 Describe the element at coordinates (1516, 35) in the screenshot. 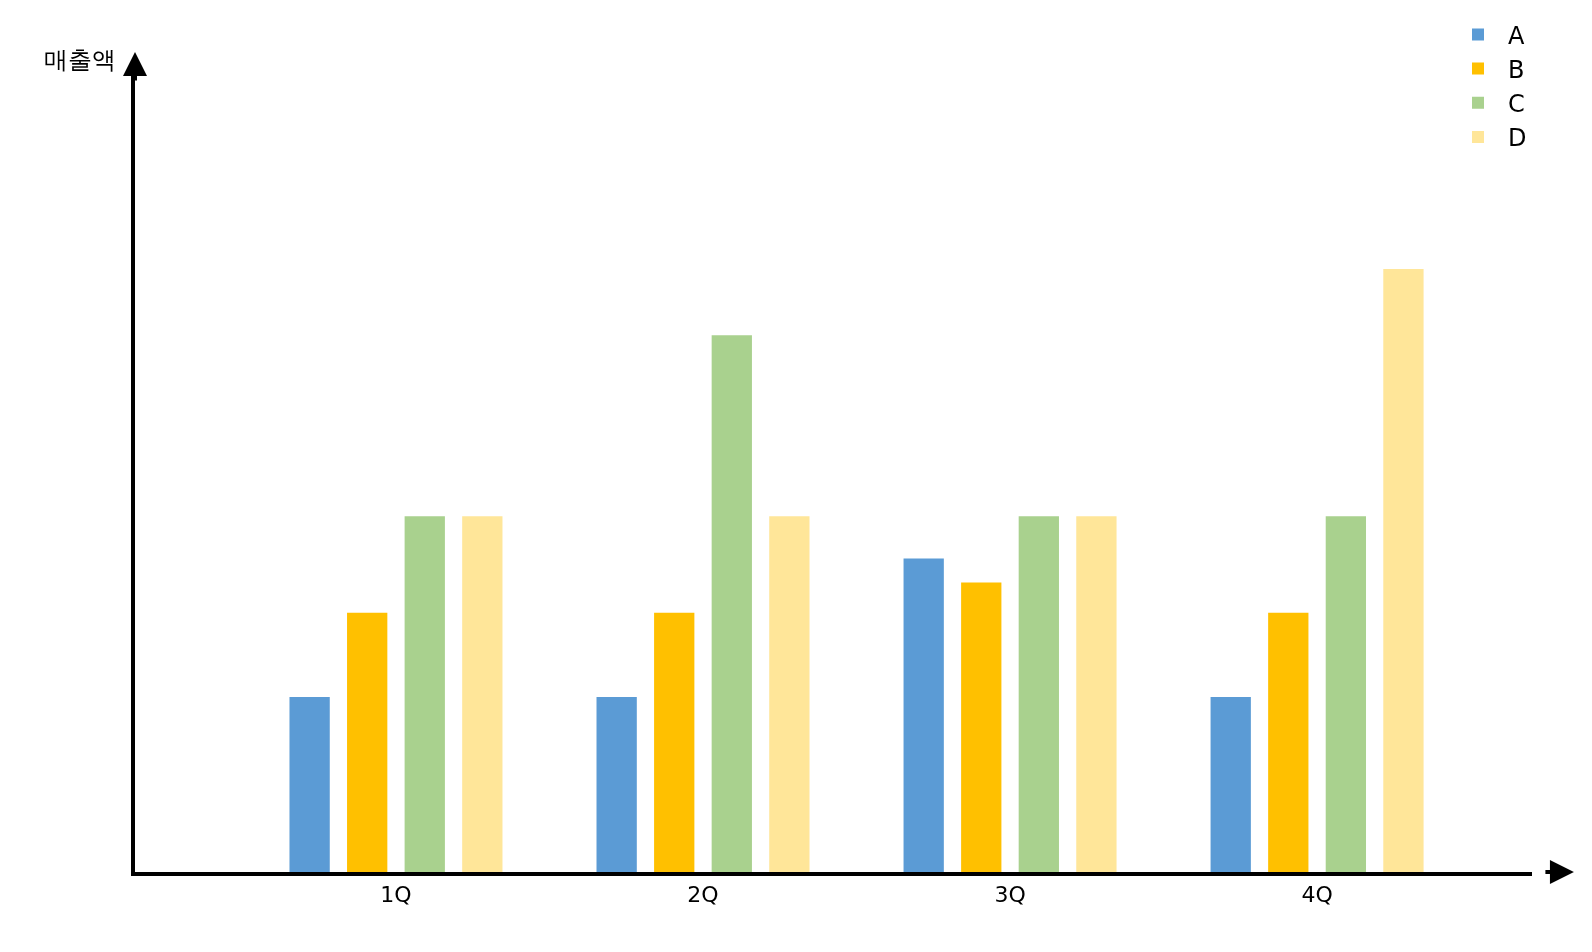

I see `legend-label: A` at that location.